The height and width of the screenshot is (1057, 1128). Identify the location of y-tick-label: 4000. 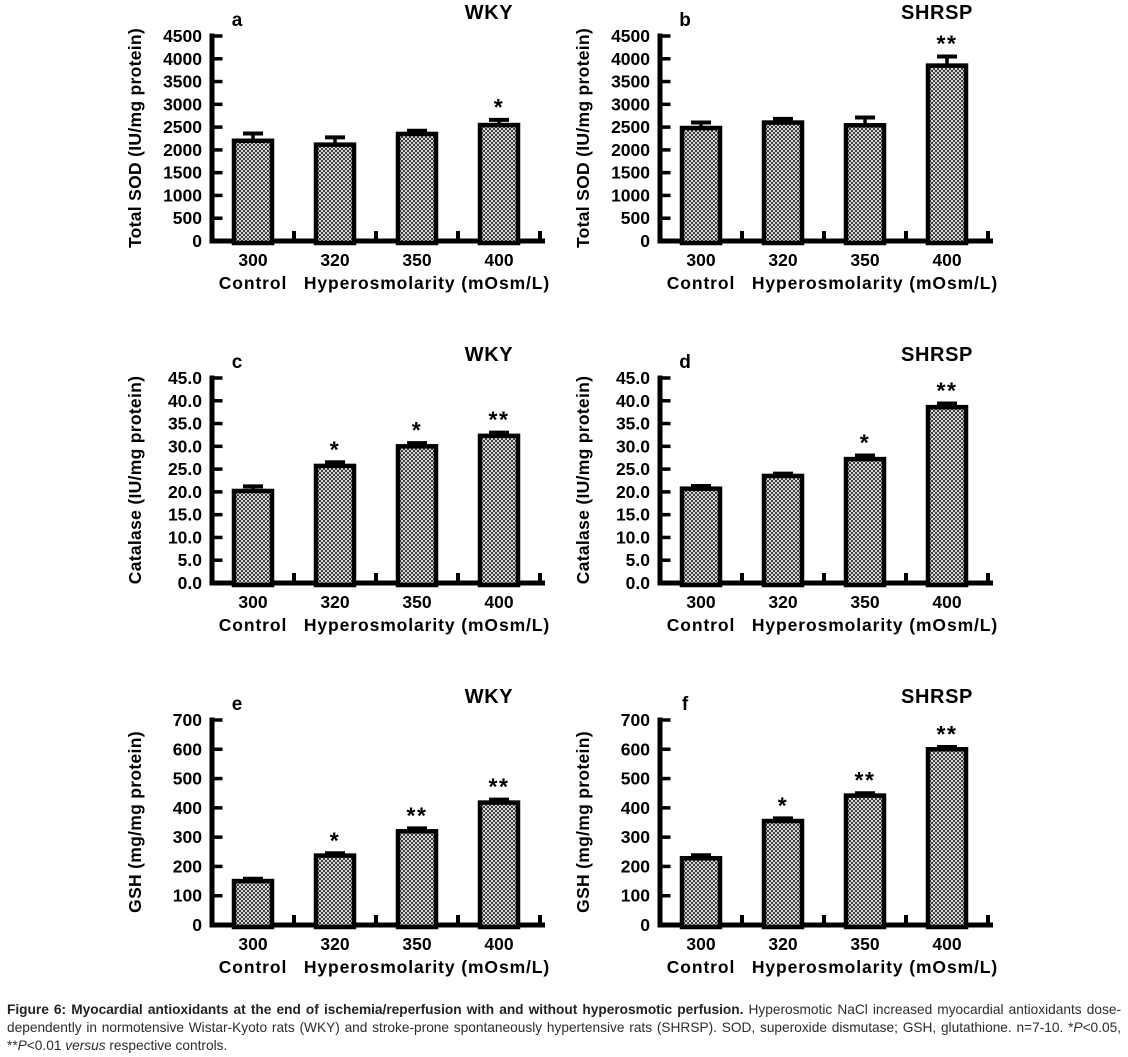
(182, 59).